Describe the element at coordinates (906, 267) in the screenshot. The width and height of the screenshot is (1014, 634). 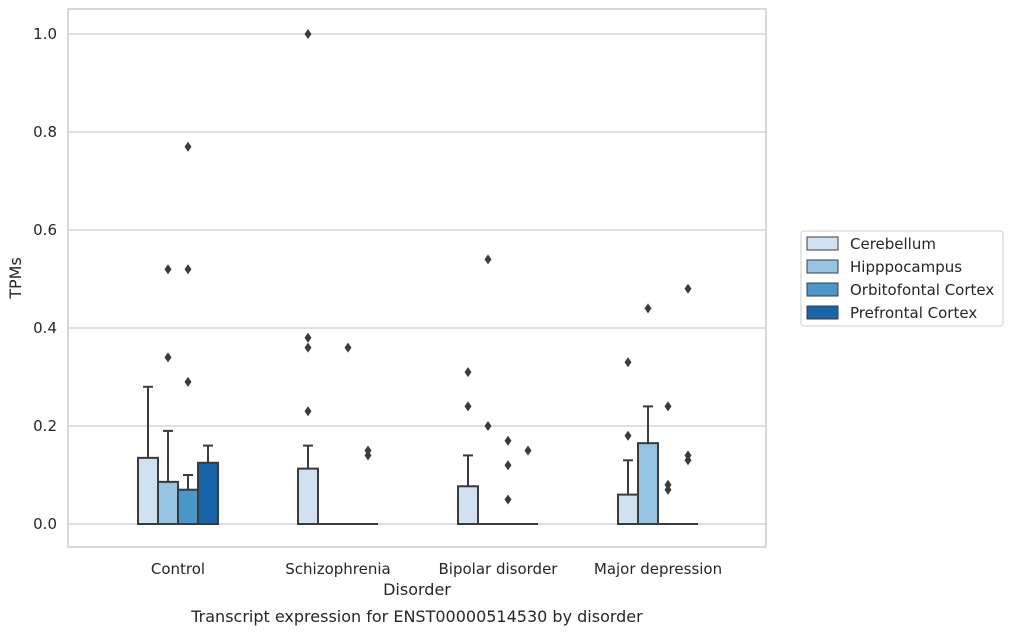
I see `legend-label: Hipppocampus` at that location.